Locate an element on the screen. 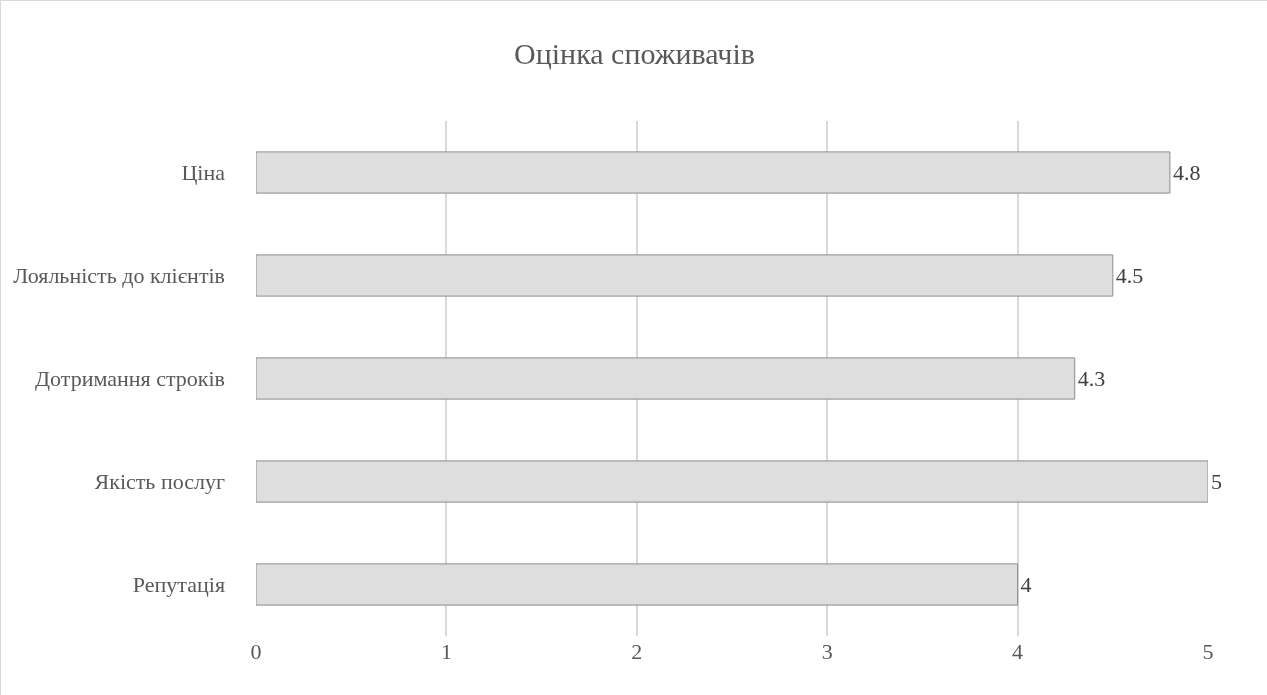 Image resolution: width=1267 pixels, height=695 pixels. y-tick-label: Лояльність до клієнтів is located at coordinates (119, 276).